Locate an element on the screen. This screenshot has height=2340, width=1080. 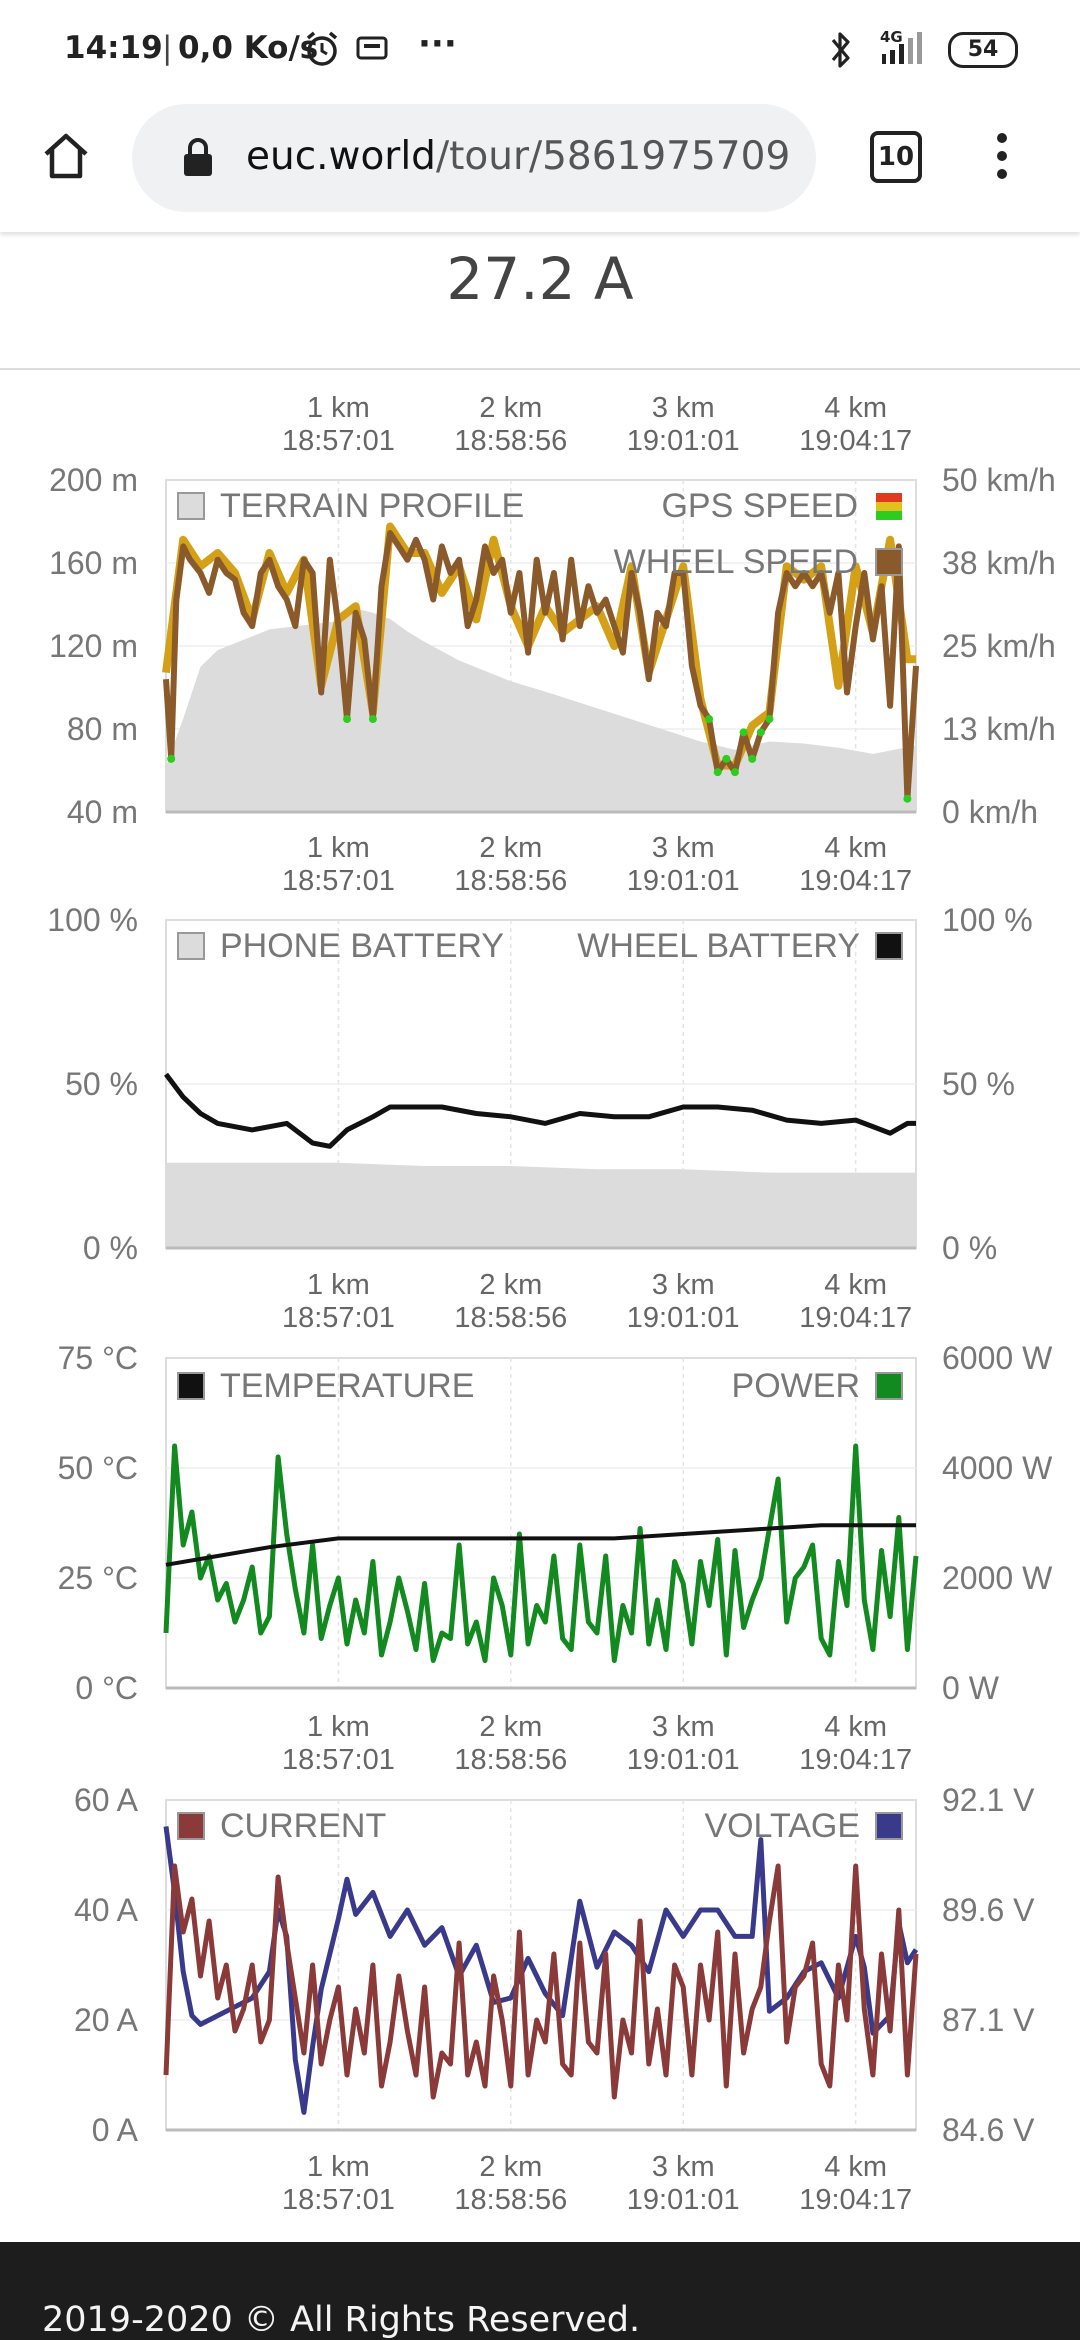
speed-chart-left-tick-1: 160 m is located at coordinates (93, 563).